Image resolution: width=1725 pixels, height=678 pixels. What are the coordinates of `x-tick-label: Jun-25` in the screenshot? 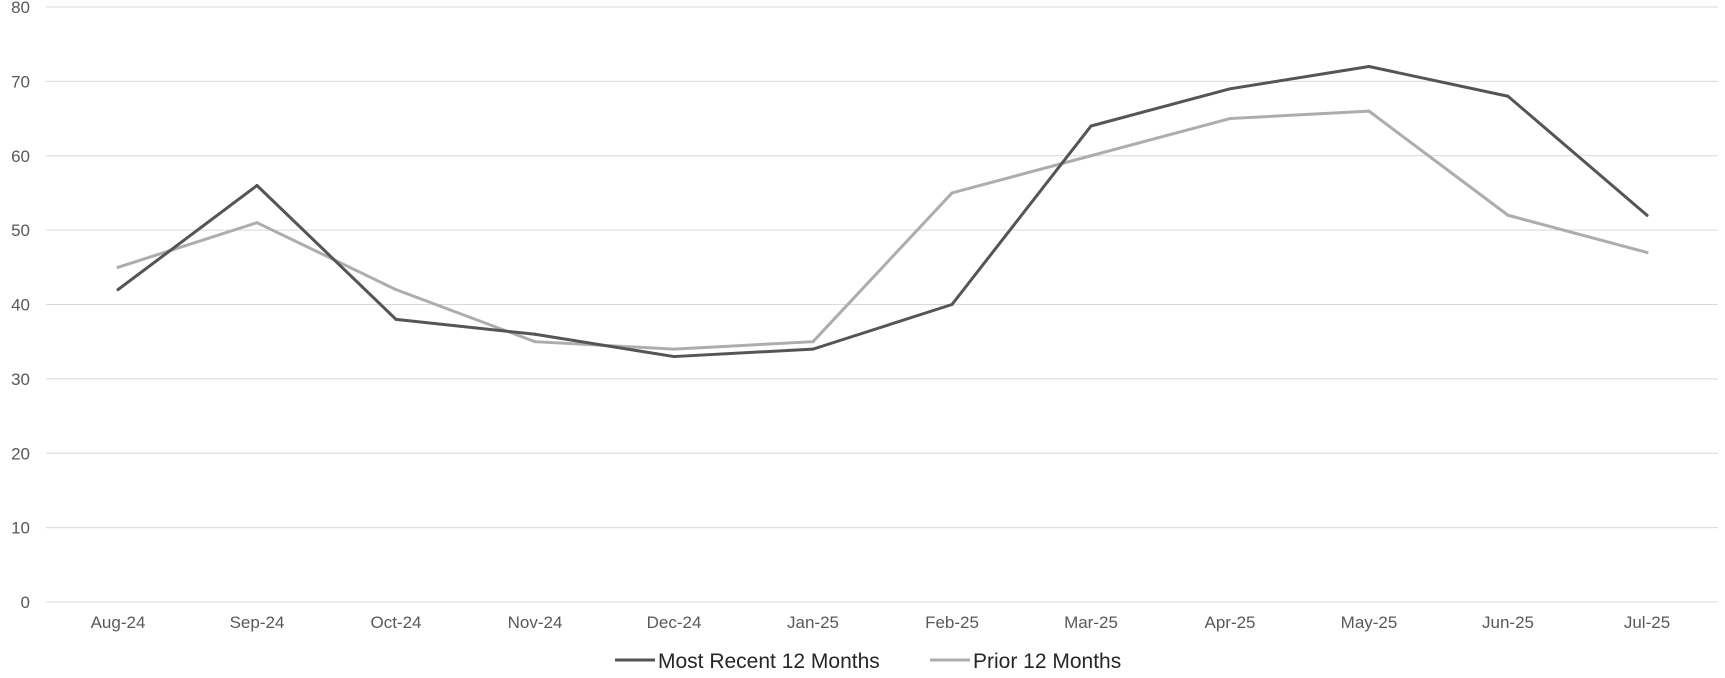 It's located at (1508, 622).